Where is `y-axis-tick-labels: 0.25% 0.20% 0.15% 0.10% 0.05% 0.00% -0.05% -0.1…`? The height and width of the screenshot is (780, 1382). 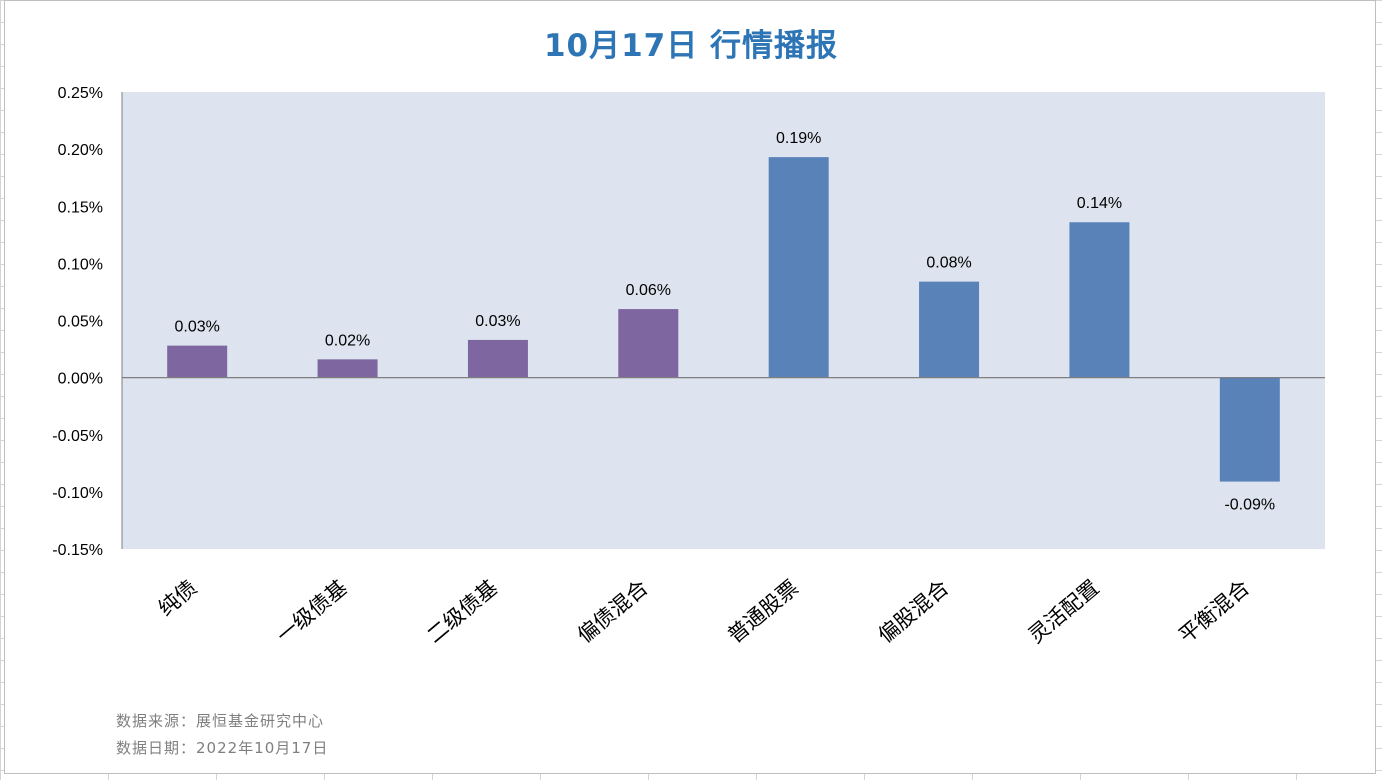
y-axis-tick-labels: 0.25% 0.20% 0.15% 0.10% 0.05% 0.00% -0.05% -0.1… is located at coordinates (77, 322).